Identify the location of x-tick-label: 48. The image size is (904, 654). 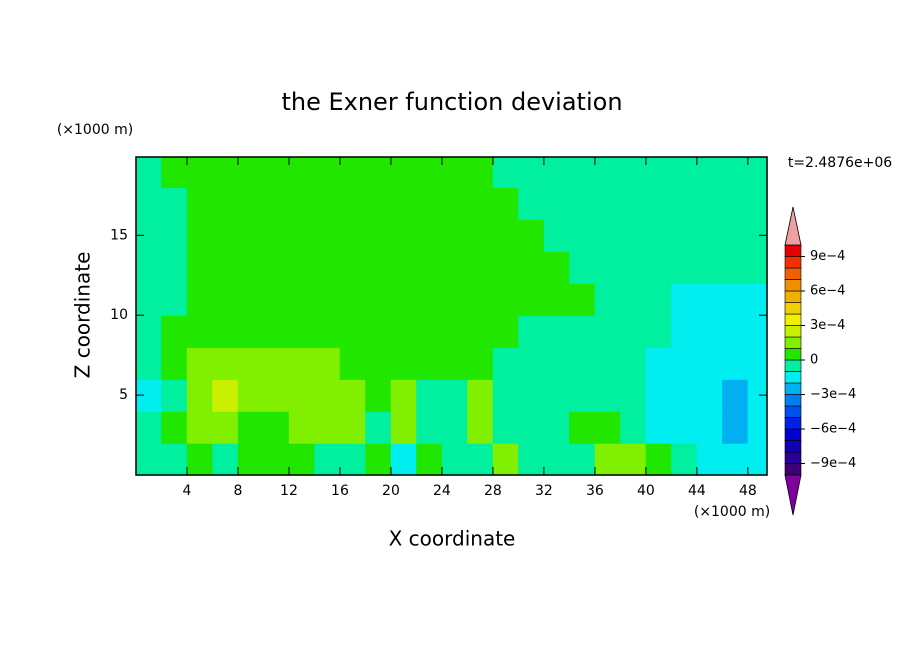
(748, 491).